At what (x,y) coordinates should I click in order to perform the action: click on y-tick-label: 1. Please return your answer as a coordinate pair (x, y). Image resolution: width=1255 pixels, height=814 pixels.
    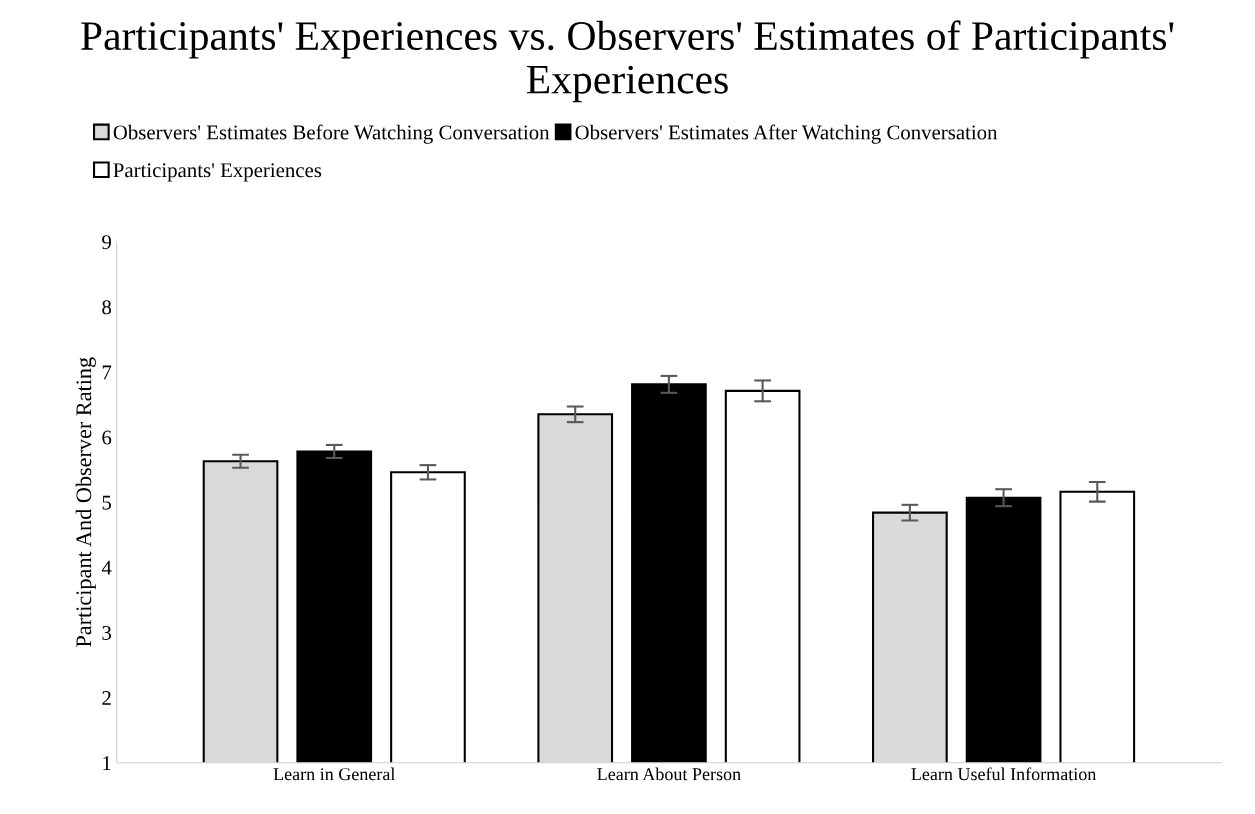
    Looking at the image, I should click on (107, 763).